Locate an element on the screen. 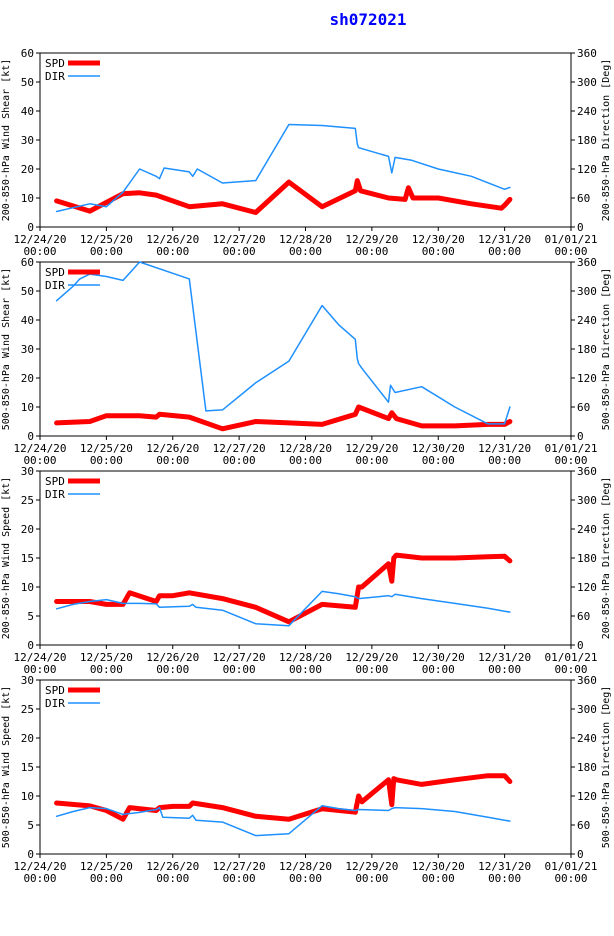  y-tick-label: 15 is located at coordinates (27, 558).